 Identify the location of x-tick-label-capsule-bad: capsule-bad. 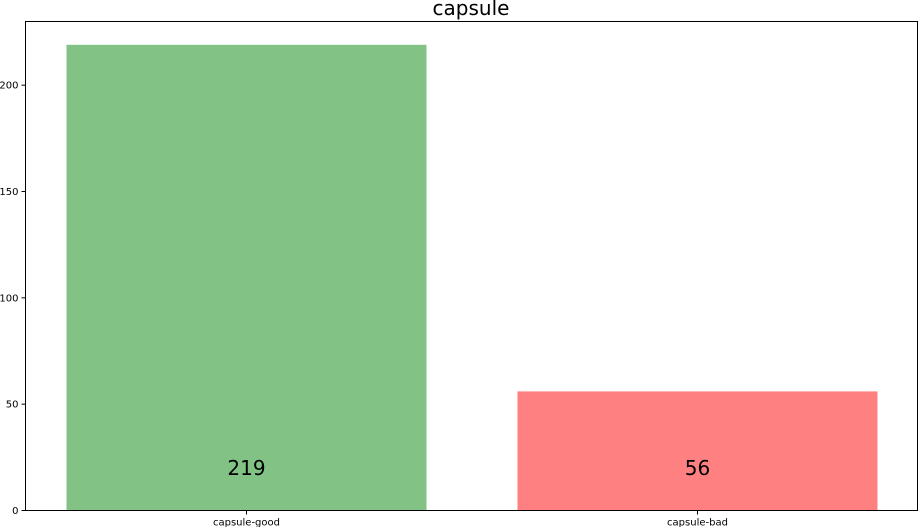
(697, 522).